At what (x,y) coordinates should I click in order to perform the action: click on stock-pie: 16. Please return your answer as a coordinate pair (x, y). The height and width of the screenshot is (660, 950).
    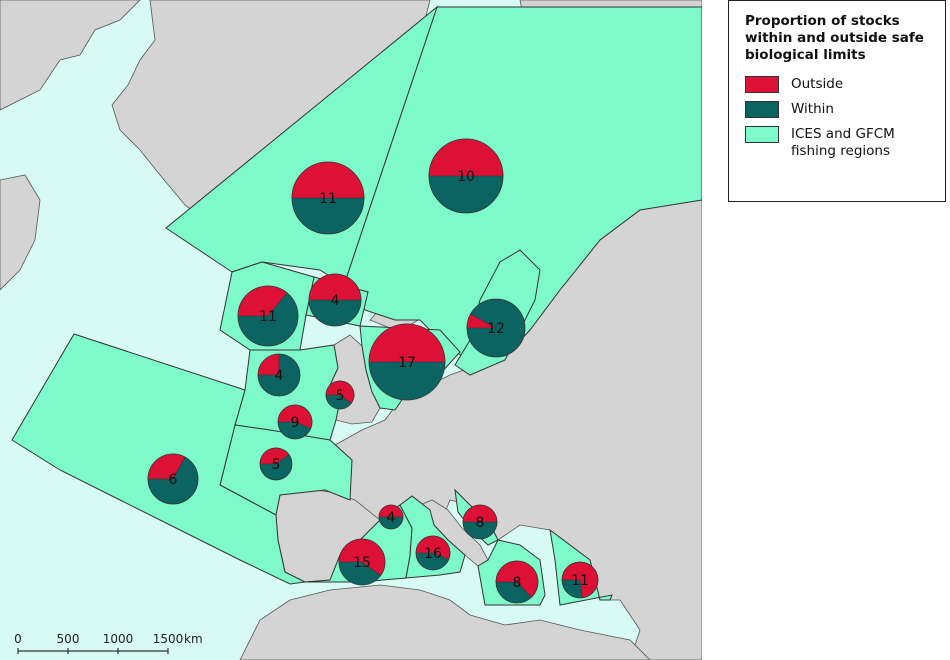
    Looking at the image, I should click on (433, 553).